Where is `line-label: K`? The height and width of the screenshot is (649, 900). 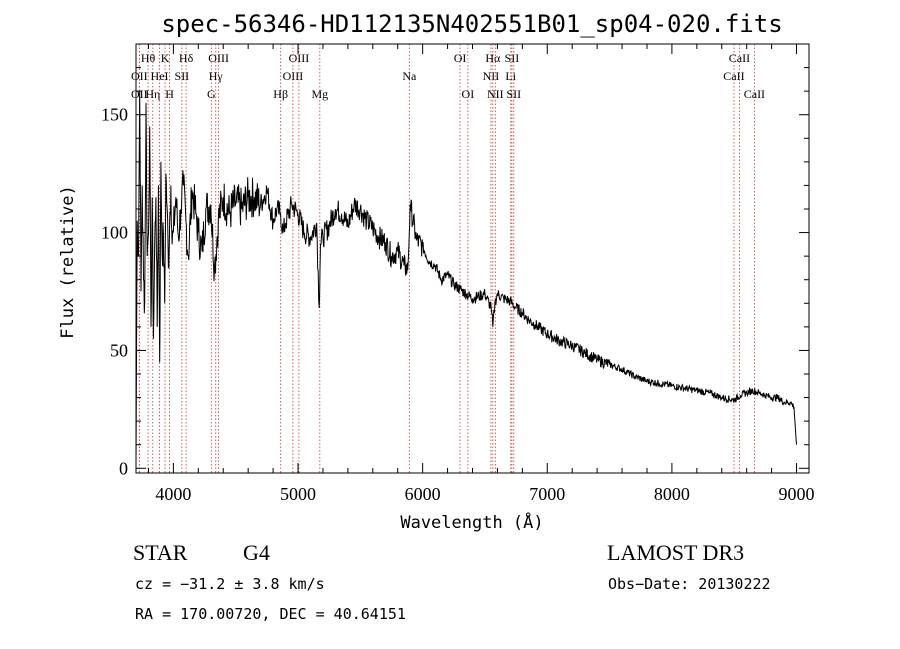 line-label: K is located at coordinates (165, 58).